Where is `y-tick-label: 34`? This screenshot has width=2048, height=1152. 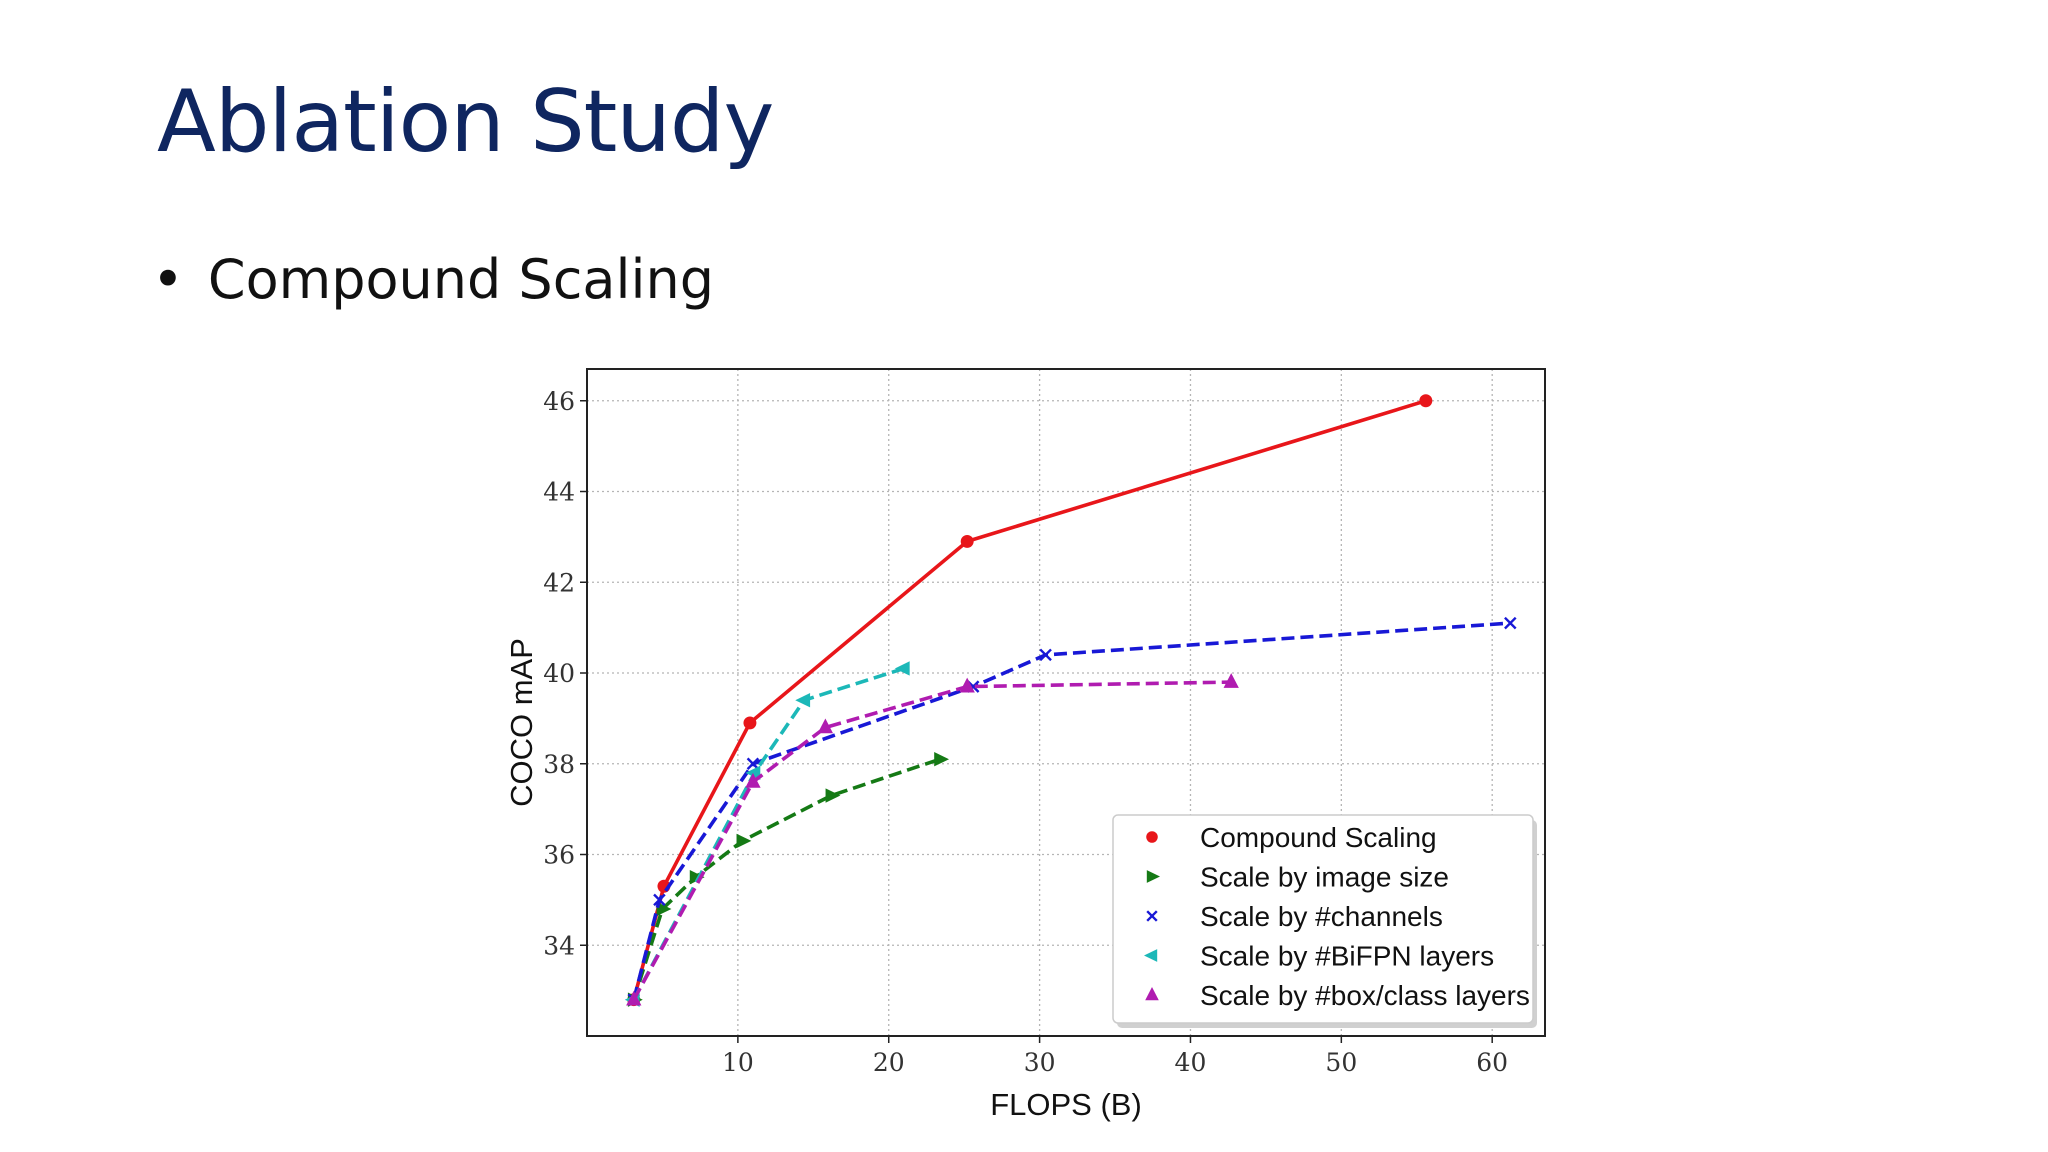
y-tick-label: 34 is located at coordinates (559, 945).